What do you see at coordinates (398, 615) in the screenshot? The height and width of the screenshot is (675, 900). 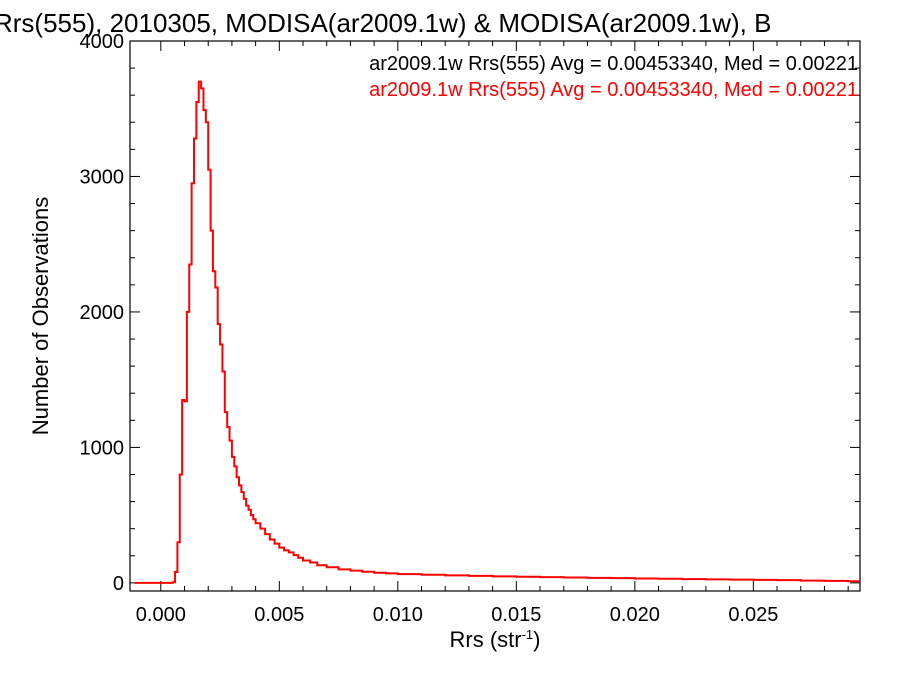 I see `x-tick-label: 0.010` at bounding box center [398, 615].